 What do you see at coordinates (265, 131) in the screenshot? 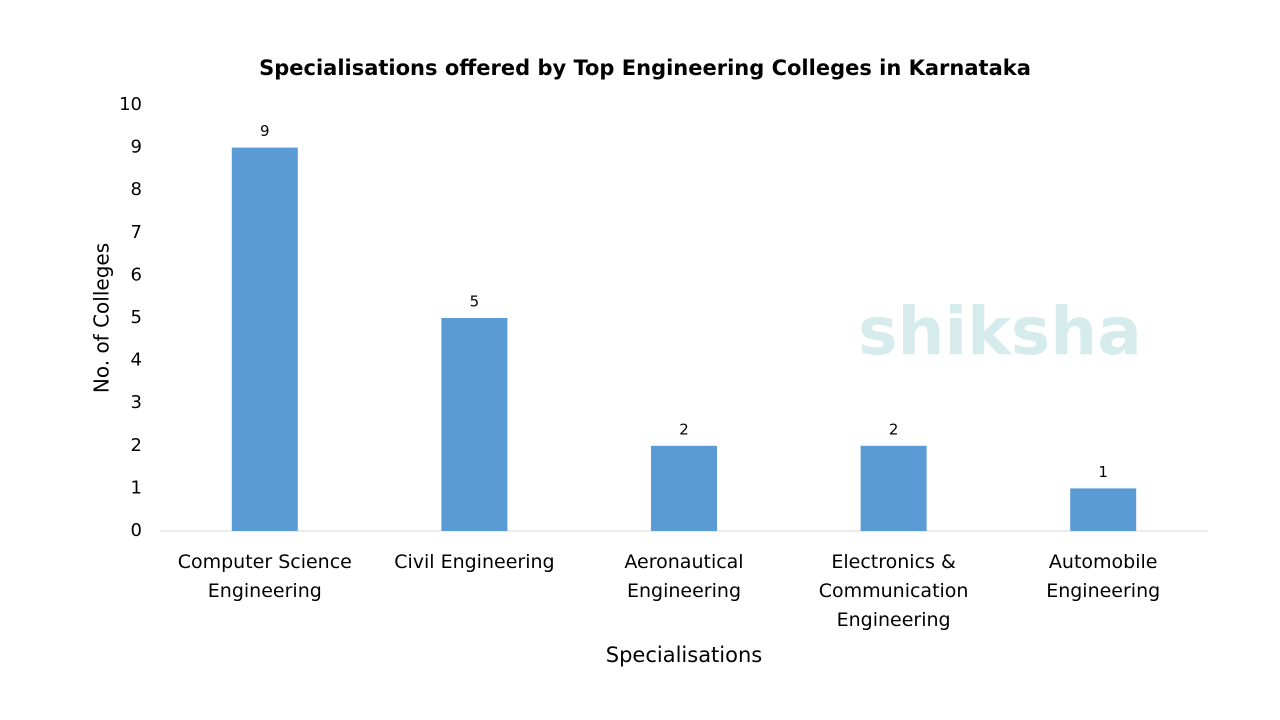
I see `value-label: 9` at bounding box center [265, 131].